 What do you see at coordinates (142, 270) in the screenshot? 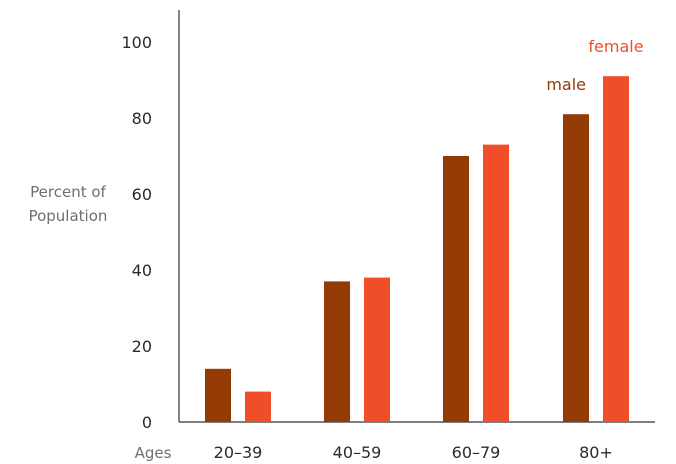
I see `y-tick-label: 40` at bounding box center [142, 270].